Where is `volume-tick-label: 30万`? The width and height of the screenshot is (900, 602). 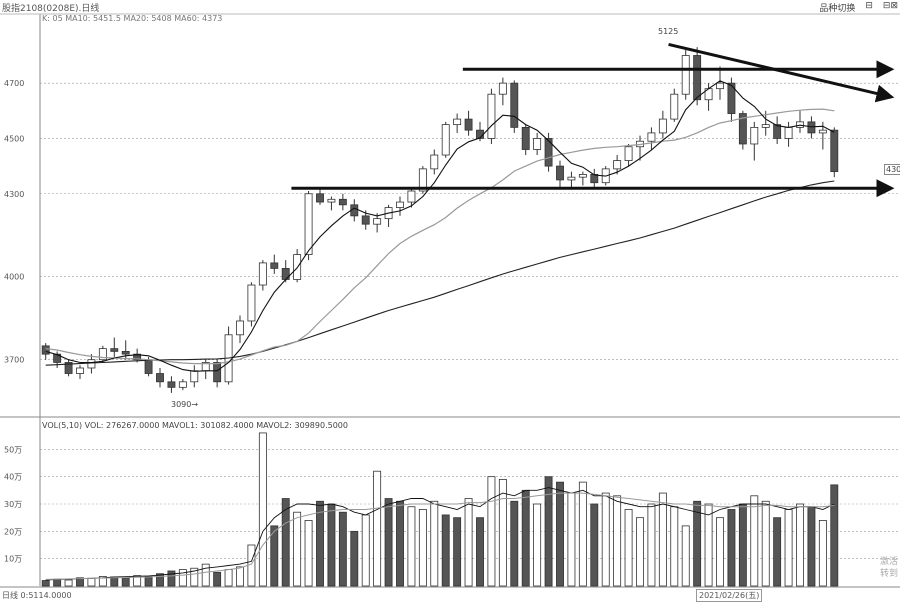 volume-tick-label: 30万 is located at coordinates (13, 504).